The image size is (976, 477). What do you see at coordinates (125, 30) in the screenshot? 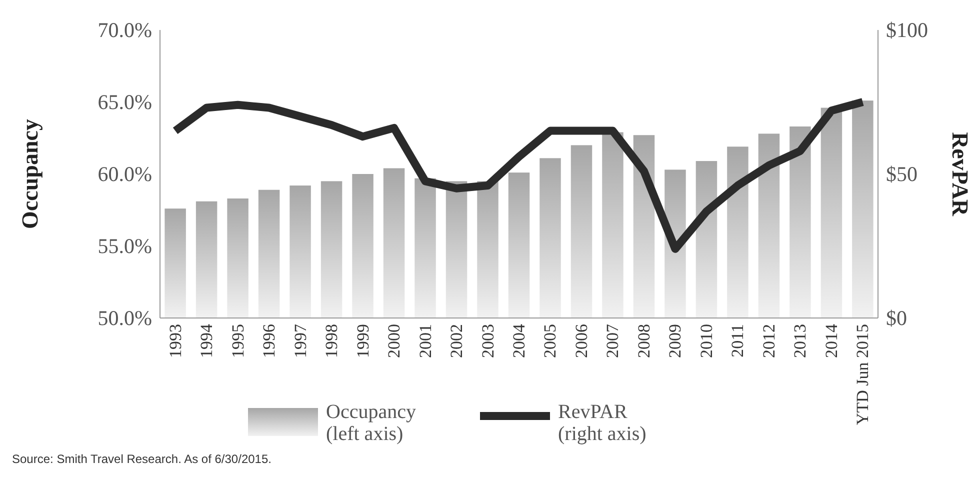
I see `y-tick-label: 70.0%` at bounding box center [125, 30].